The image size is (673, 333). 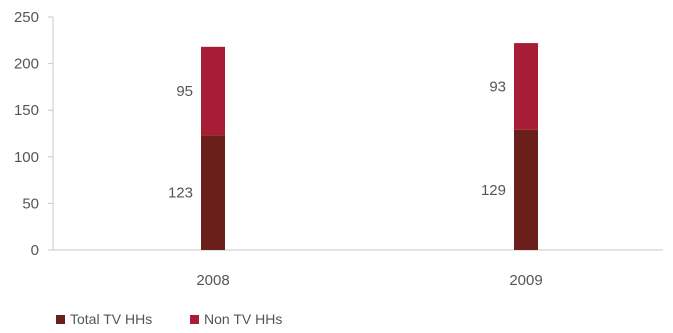 I want to click on y-tick-label: 0, so click(x=35, y=250).